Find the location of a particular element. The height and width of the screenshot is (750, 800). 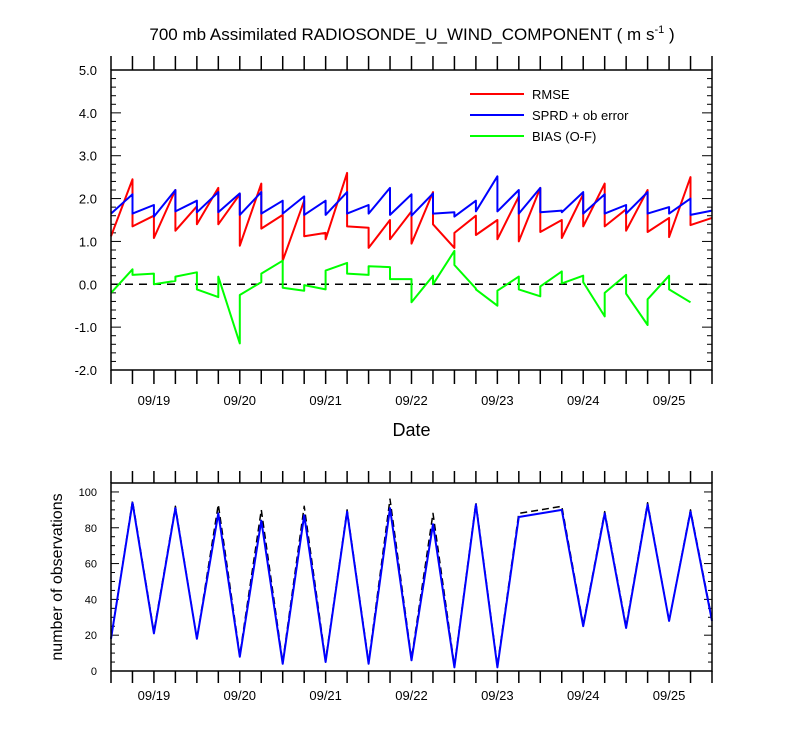

y-tick-label: -1.0 is located at coordinates (86, 327).